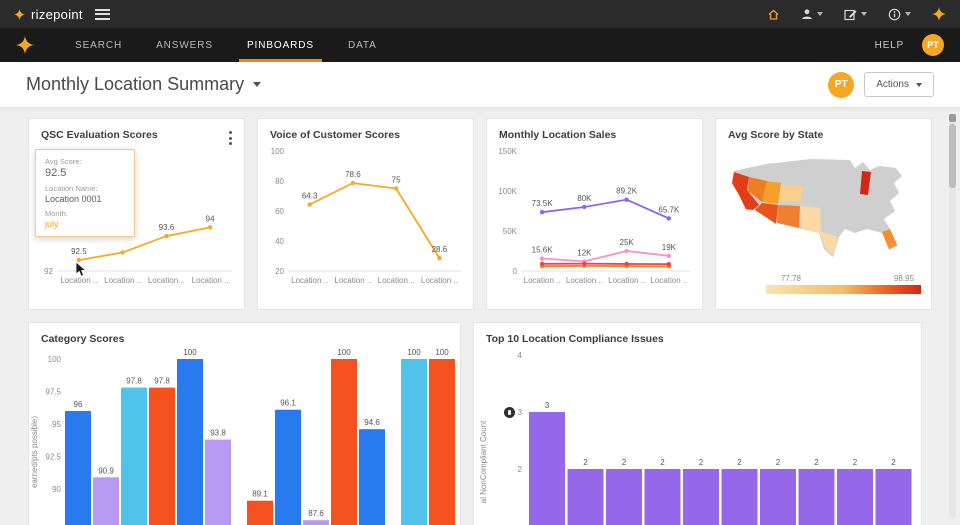  Describe the element at coordinates (279, 181) in the screenshot. I see `svg-text: 80` at that location.